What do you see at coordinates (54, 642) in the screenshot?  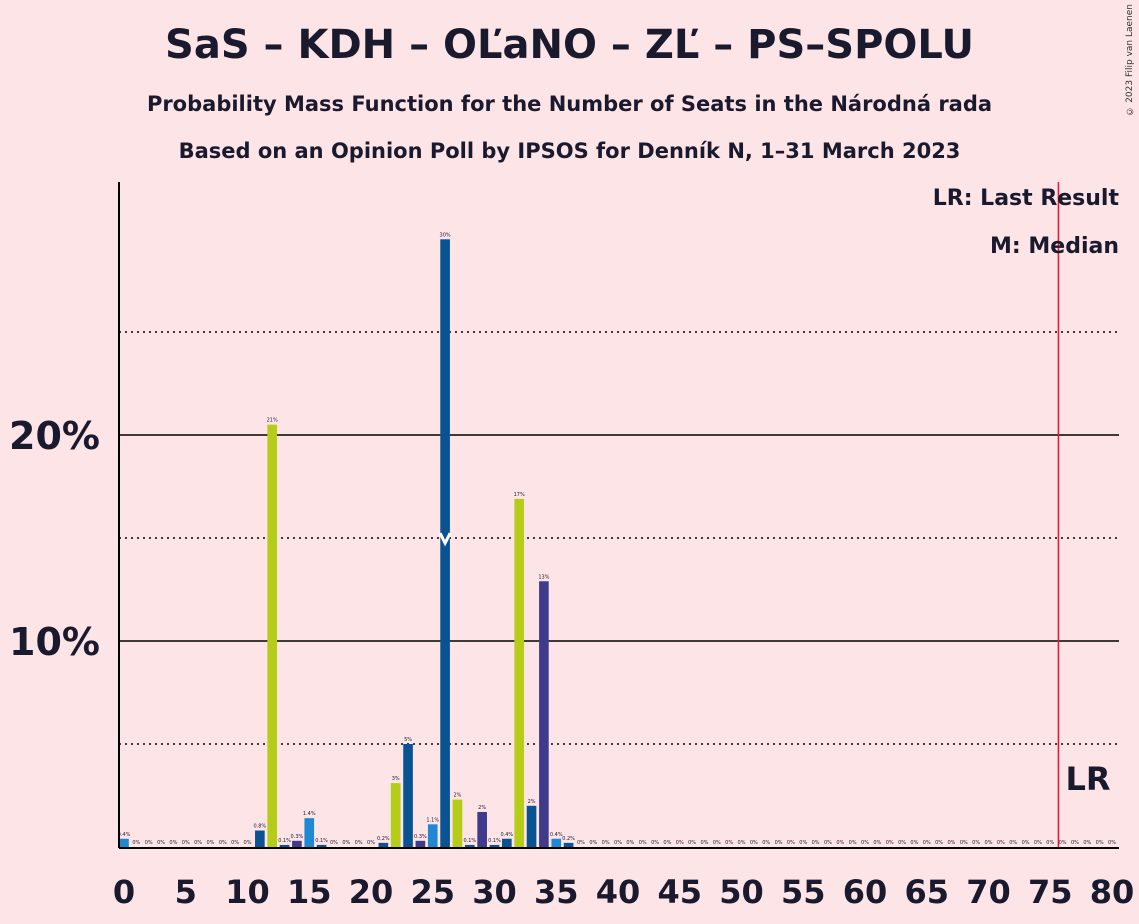 I see `y-tick-label: 10%` at bounding box center [54, 642].